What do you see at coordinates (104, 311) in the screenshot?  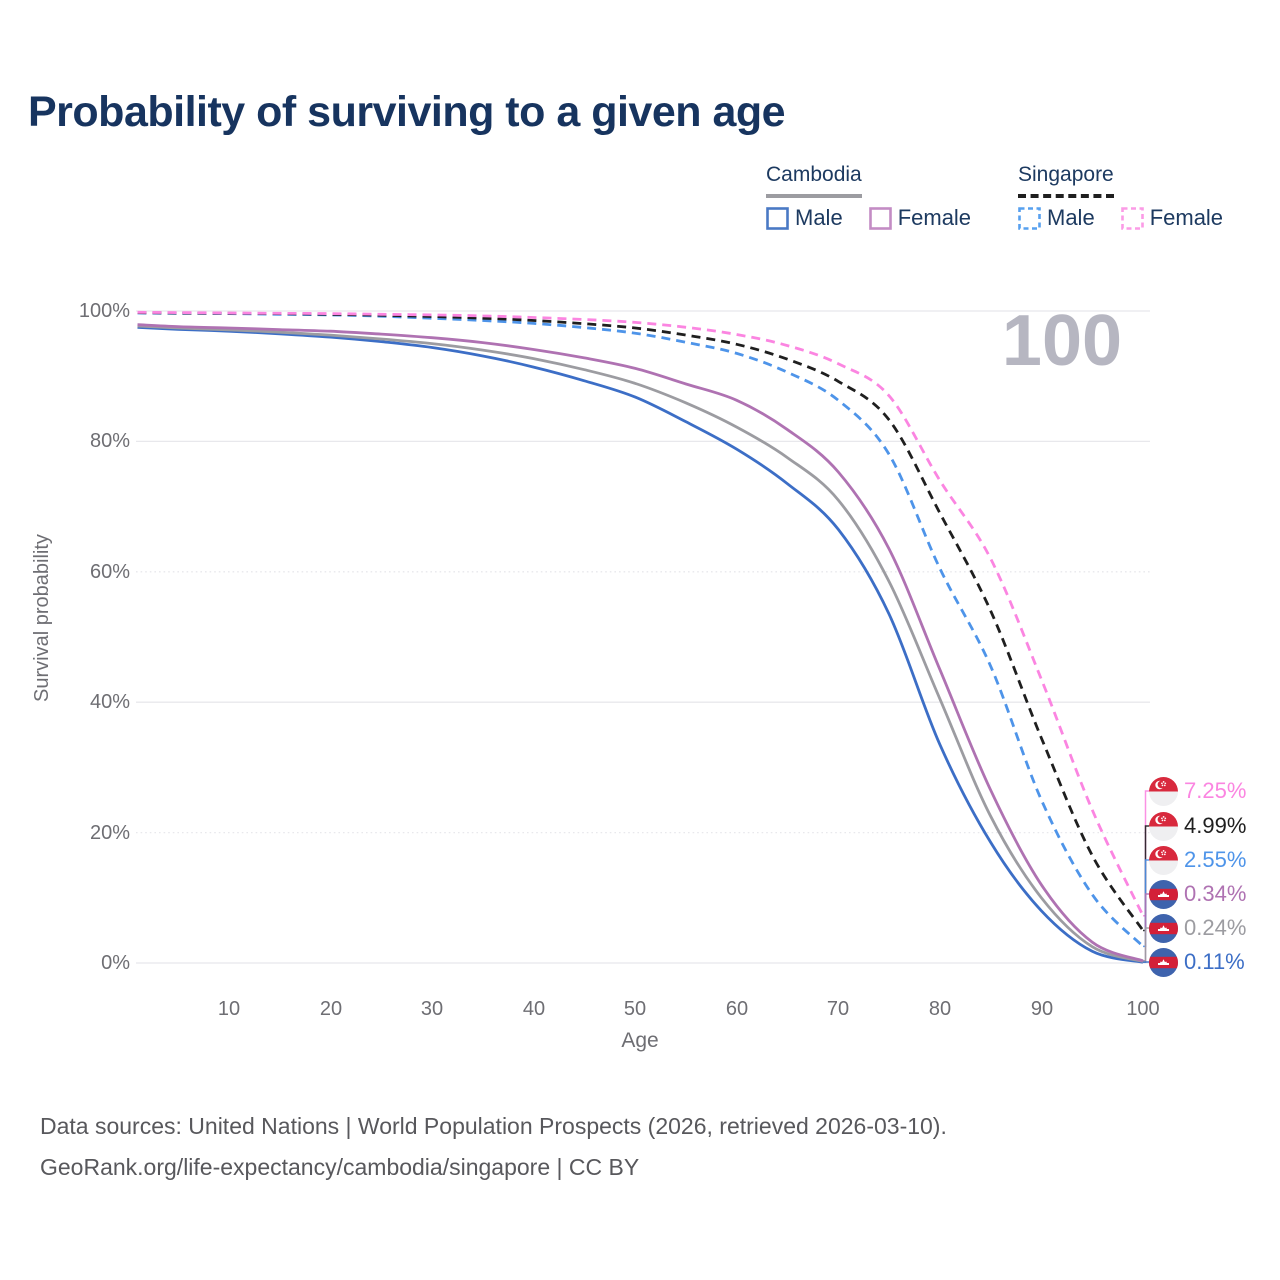 I see `y-tick-label: 100%` at bounding box center [104, 311].